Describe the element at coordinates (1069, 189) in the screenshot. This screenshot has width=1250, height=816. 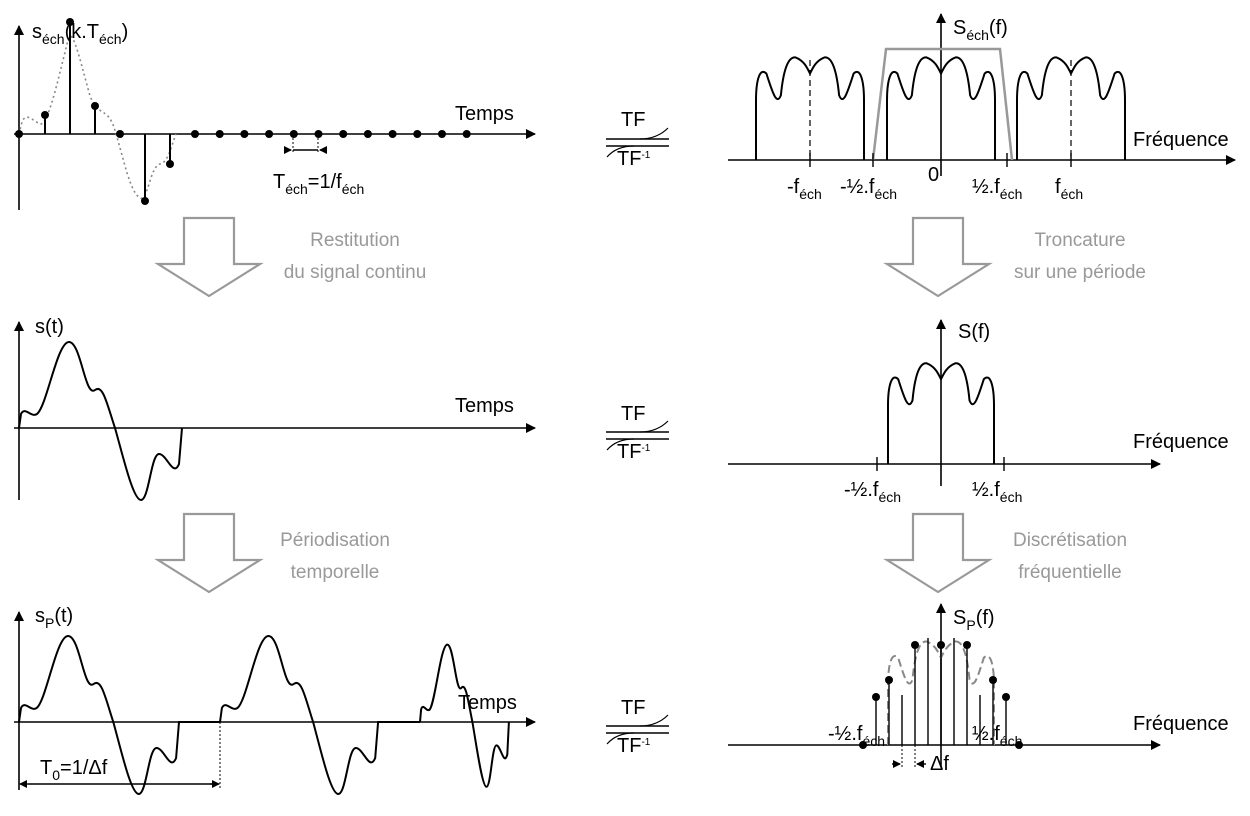
I see `tick-fech: féch` at that location.